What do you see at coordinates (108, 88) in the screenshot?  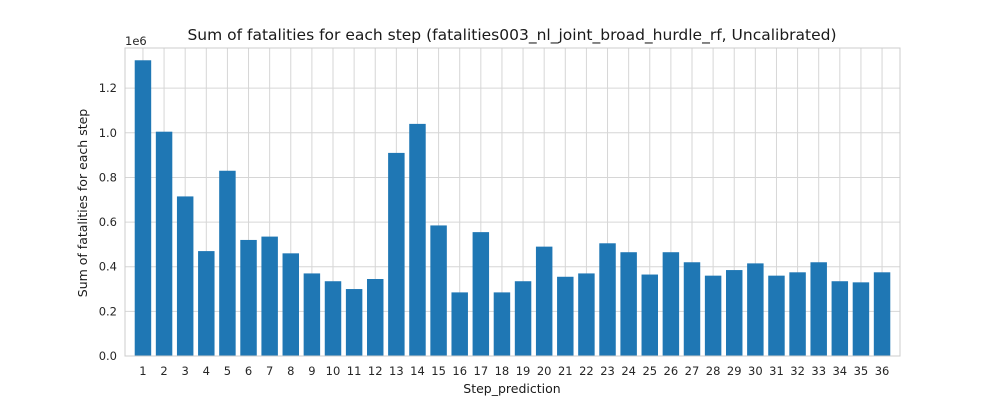 I see `y-tick-label: 1.2` at bounding box center [108, 88].